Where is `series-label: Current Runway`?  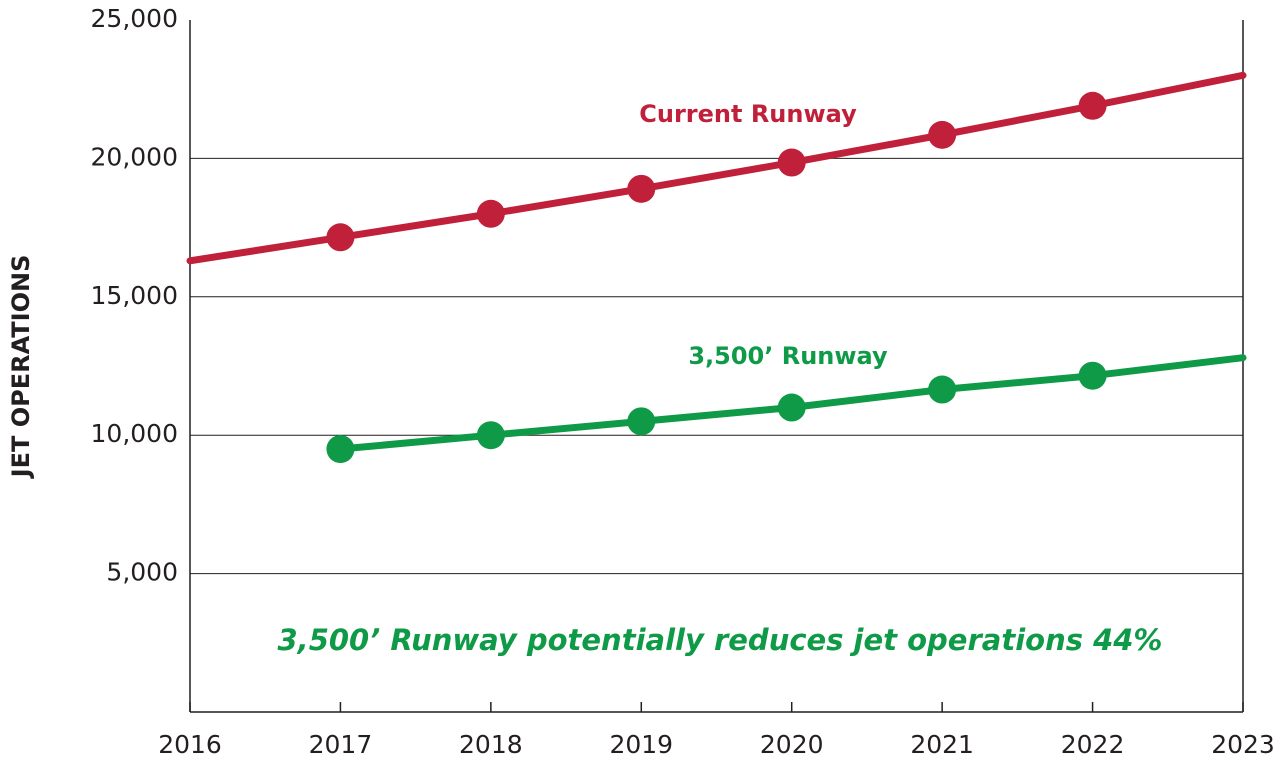
series-label: Current Runway is located at coordinates (748, 114).